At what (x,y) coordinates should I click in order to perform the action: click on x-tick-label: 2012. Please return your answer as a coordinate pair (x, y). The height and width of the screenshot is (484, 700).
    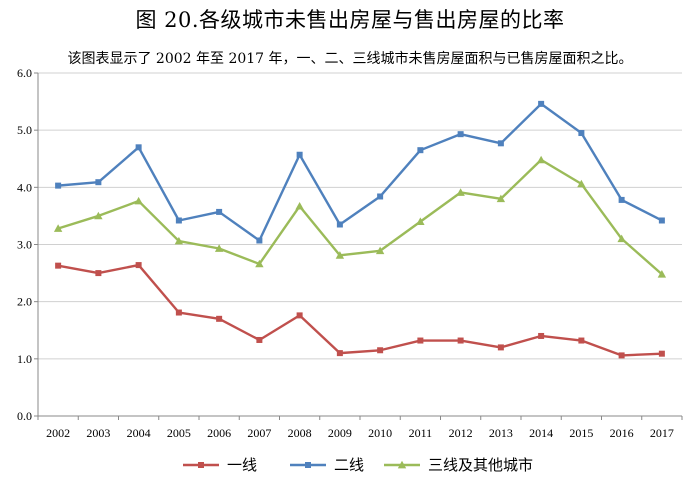
    Looking at the image, I should click on (461, 433).